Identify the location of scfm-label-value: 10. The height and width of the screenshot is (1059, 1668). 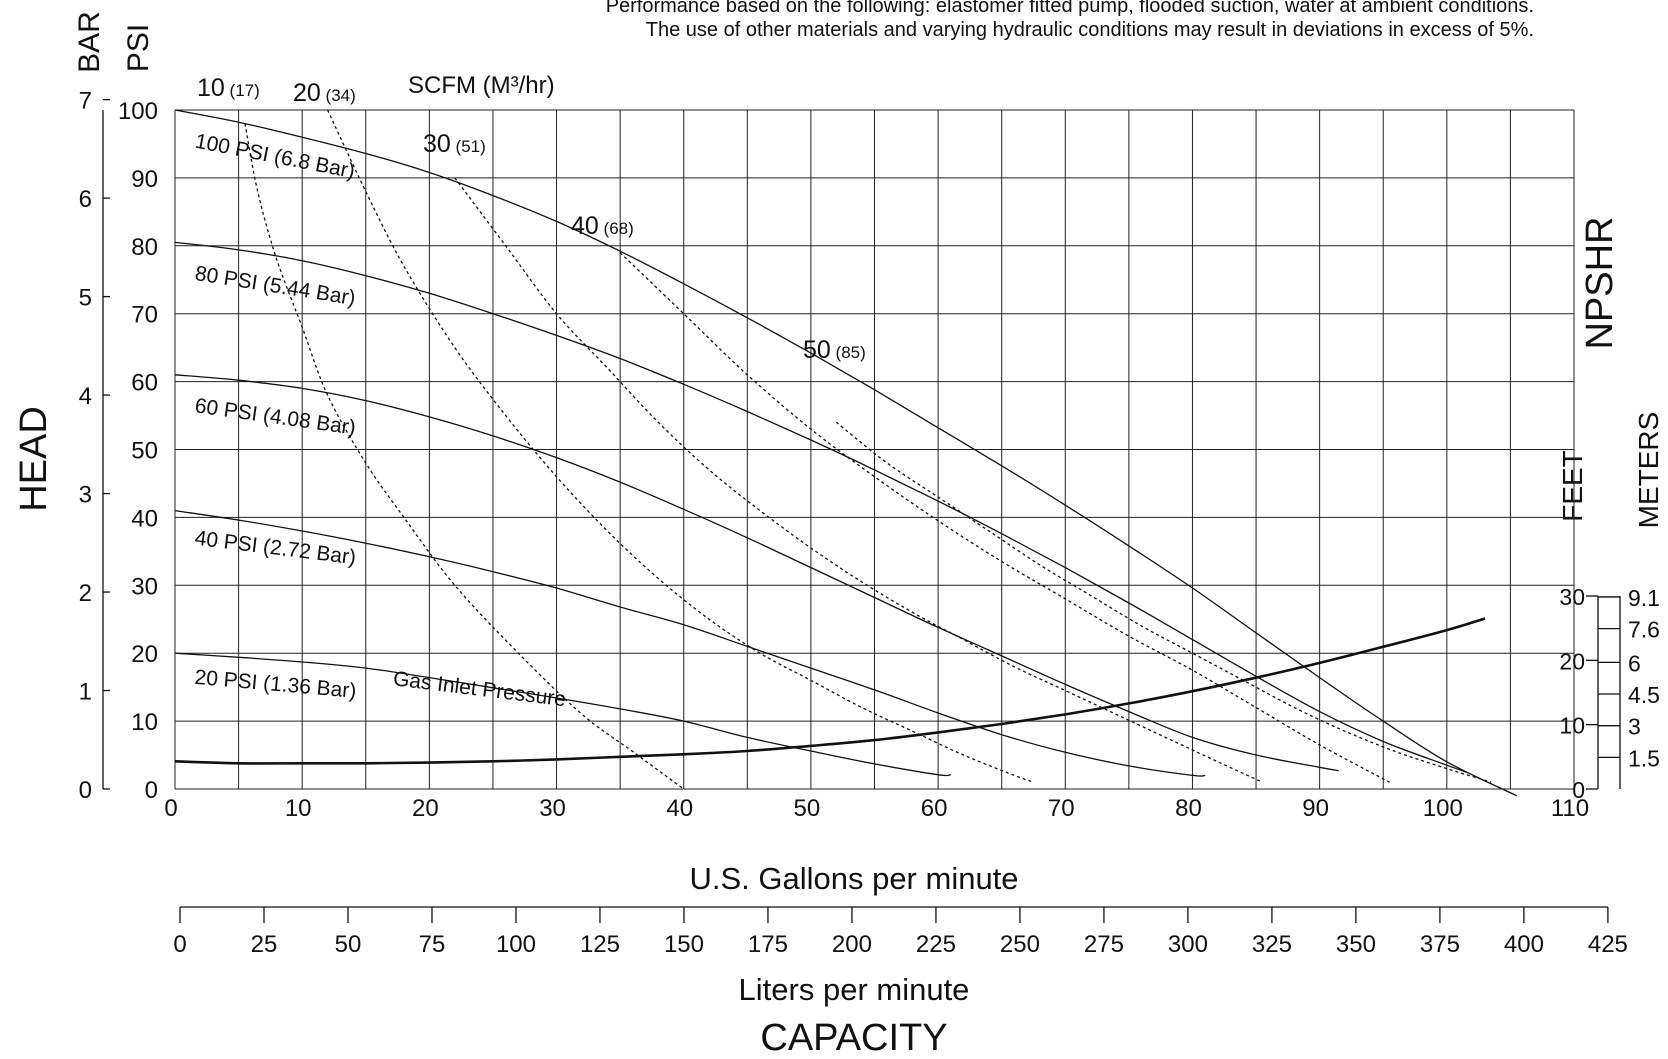
(211, 88).